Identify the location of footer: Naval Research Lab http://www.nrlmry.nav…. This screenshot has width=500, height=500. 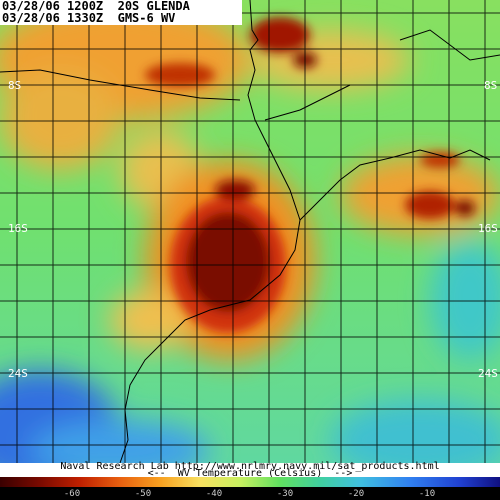
(250, 470).